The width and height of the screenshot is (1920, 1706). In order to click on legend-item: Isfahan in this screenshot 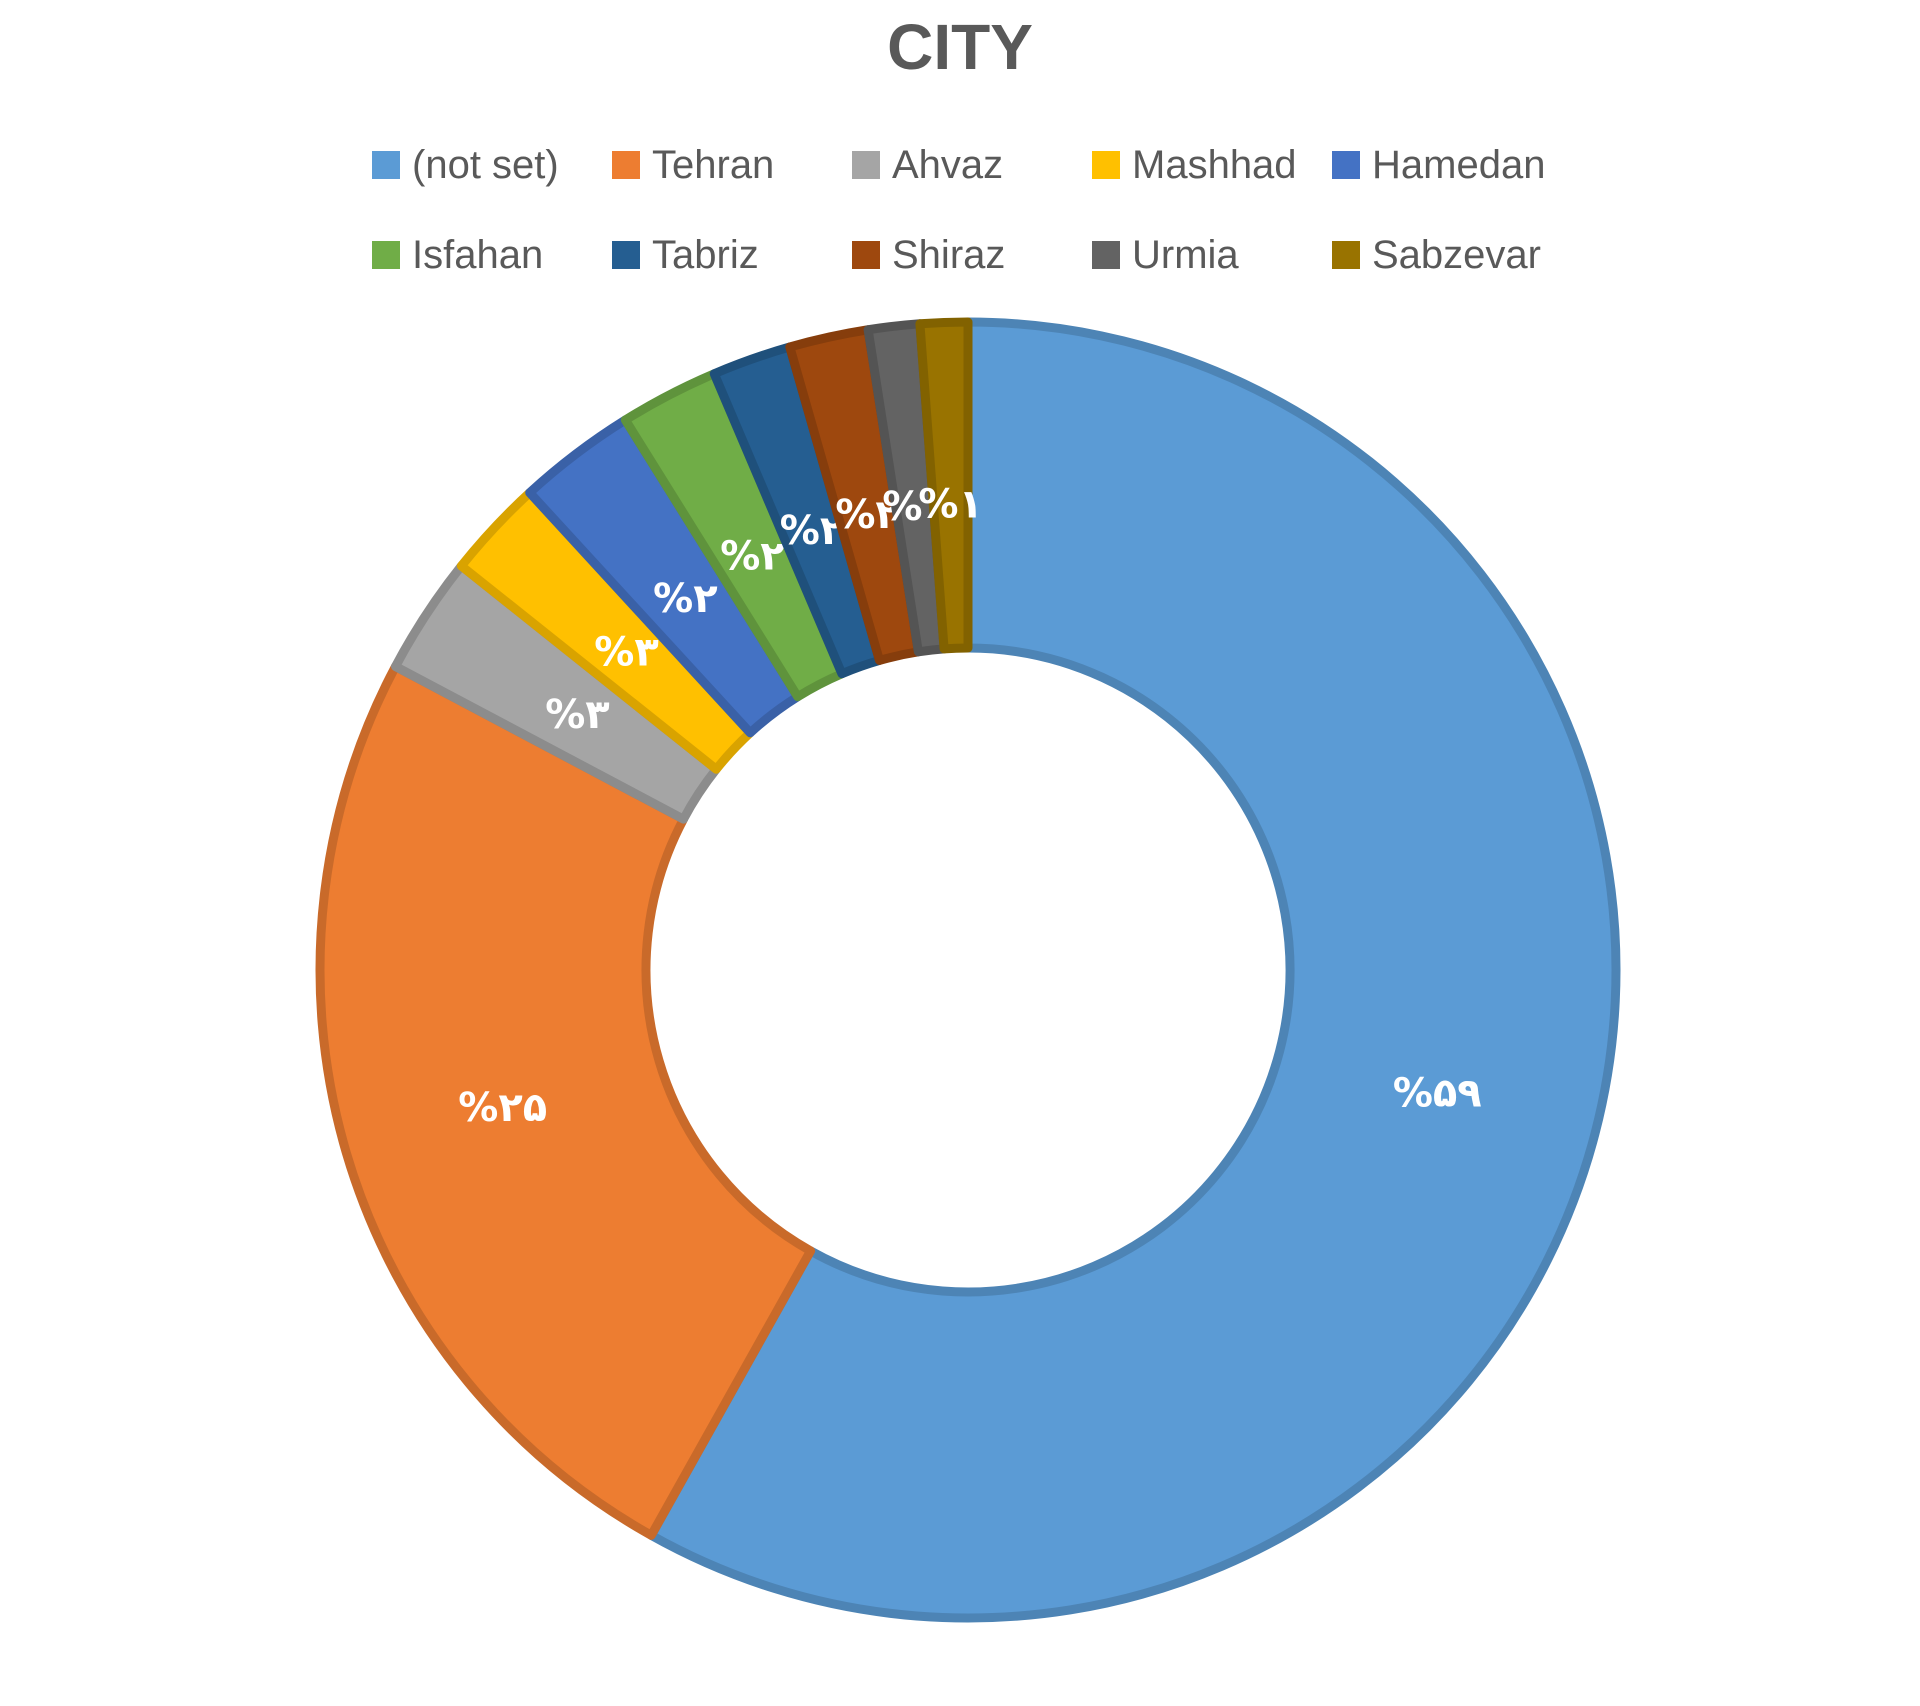, I will do `click(457, 255)`.